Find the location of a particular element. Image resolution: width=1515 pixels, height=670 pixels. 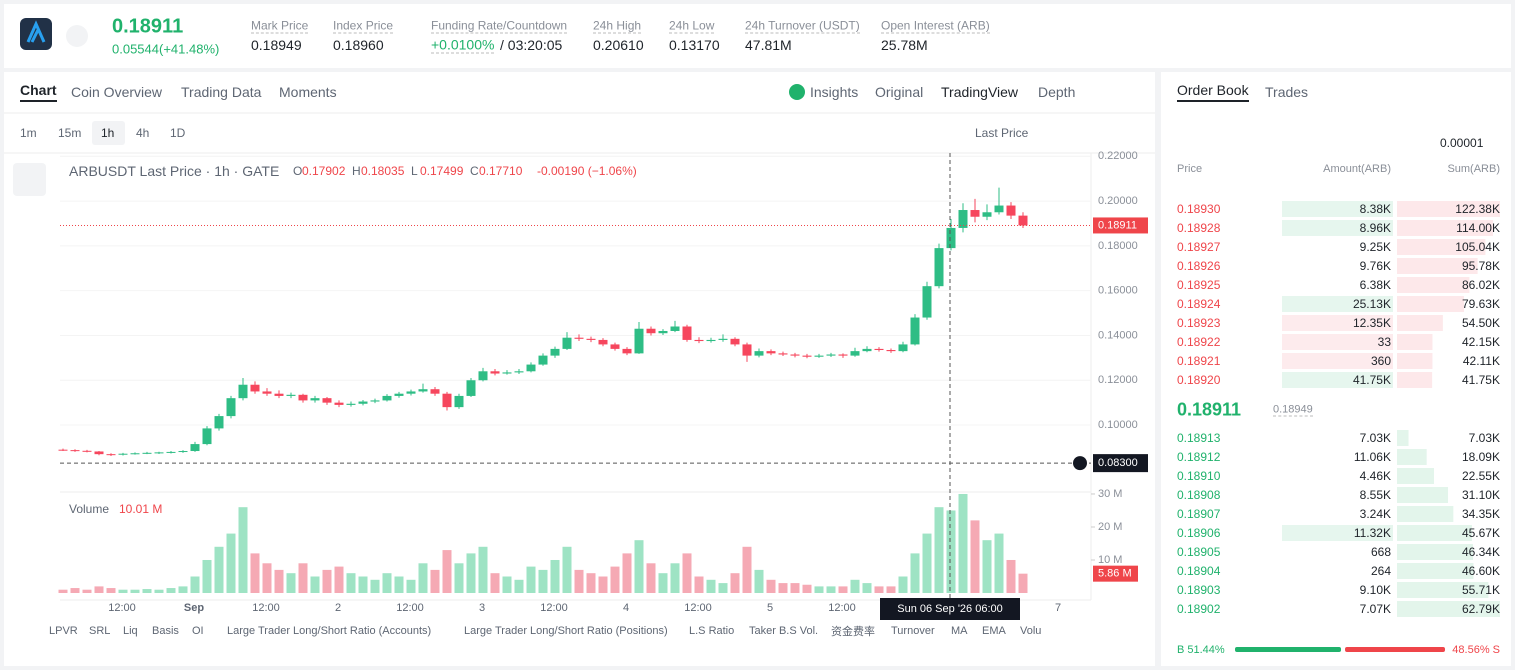

indicator: Taker B.S Vol. is located at coordinates (784, 631).